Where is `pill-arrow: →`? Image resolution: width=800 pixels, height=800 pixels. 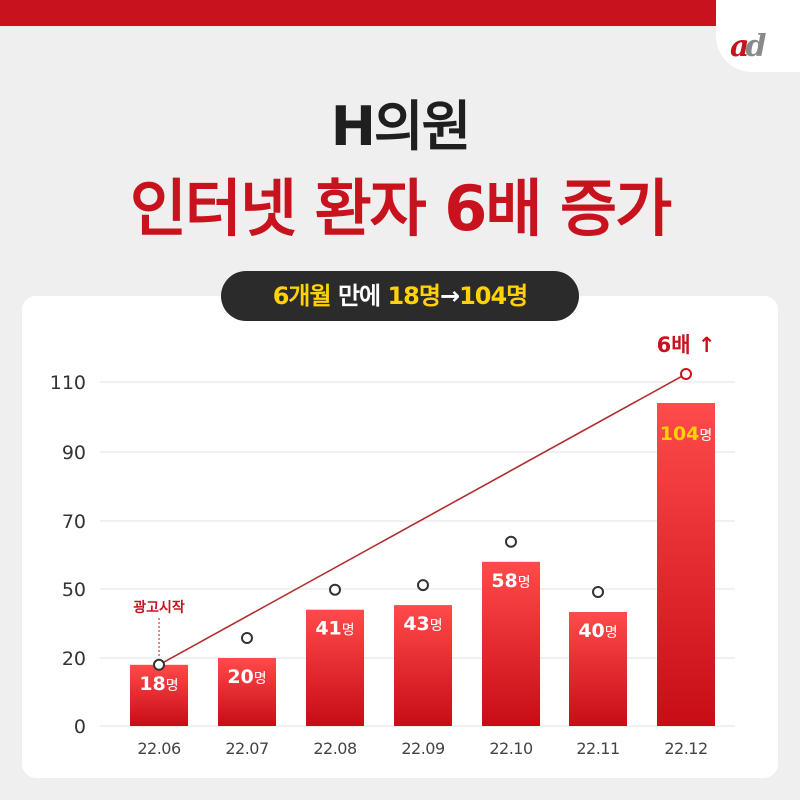 pill-arrow: → is located at coordinates (449, 296).